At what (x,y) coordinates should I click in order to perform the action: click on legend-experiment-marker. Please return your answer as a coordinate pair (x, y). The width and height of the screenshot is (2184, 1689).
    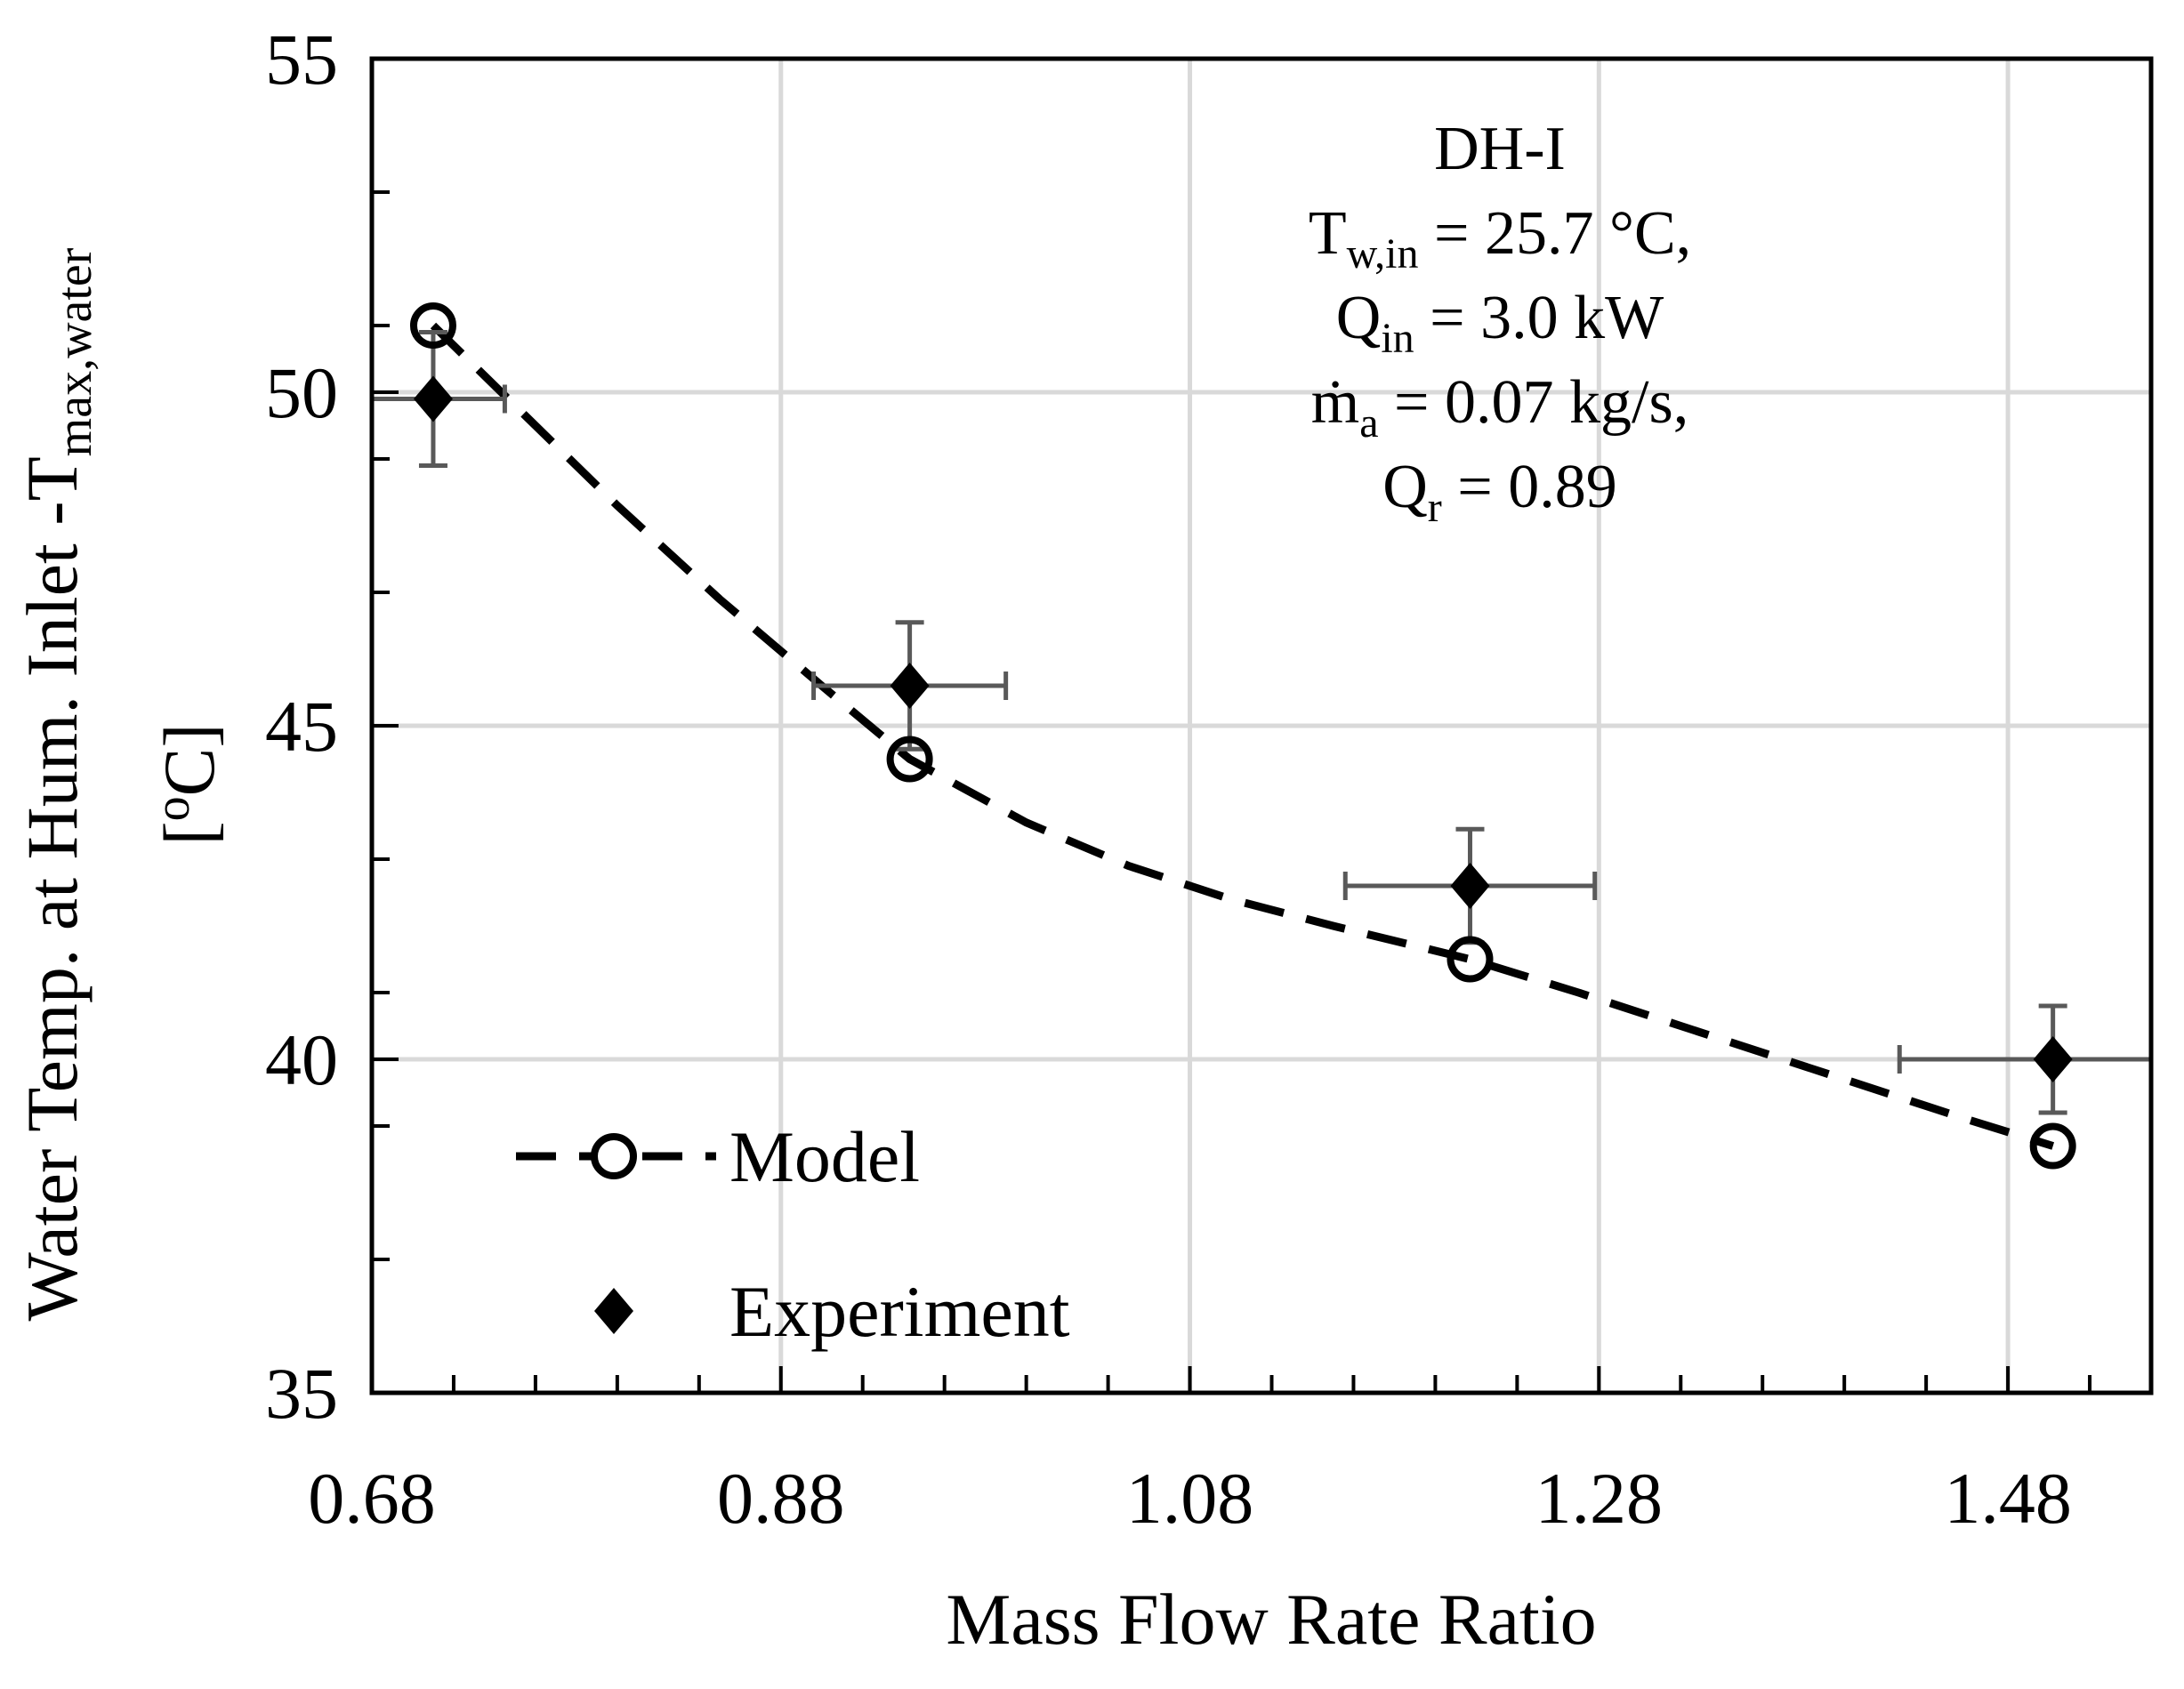
    Looking at the image, I should click on (613, 1311).